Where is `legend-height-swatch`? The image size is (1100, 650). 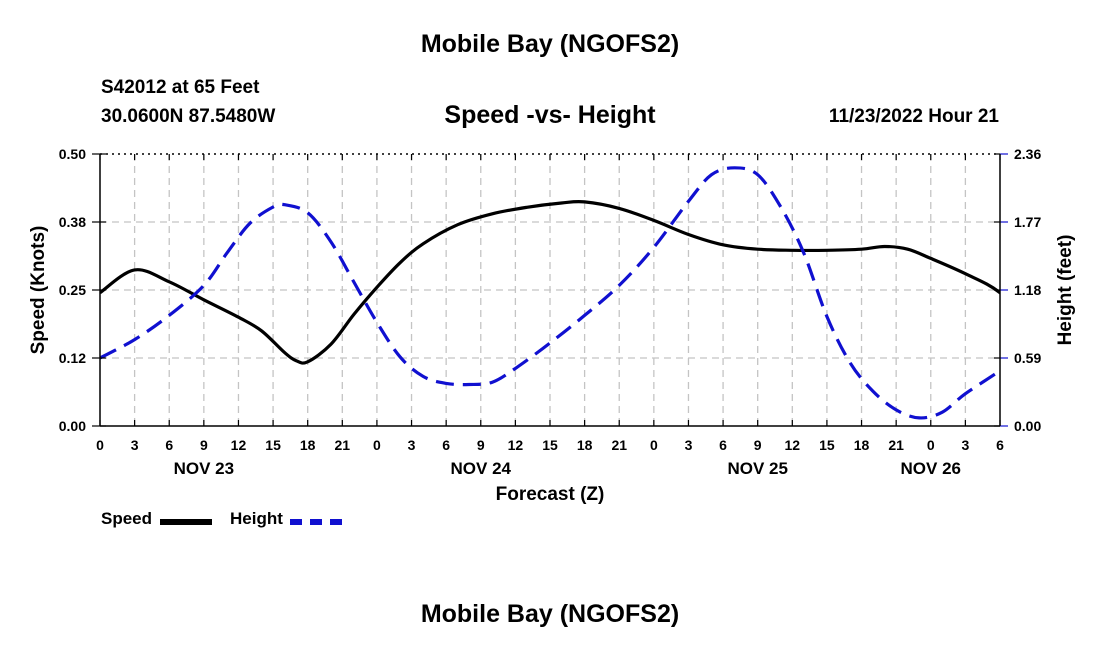
legend-height-swatch is located at coordinates (316, 522).